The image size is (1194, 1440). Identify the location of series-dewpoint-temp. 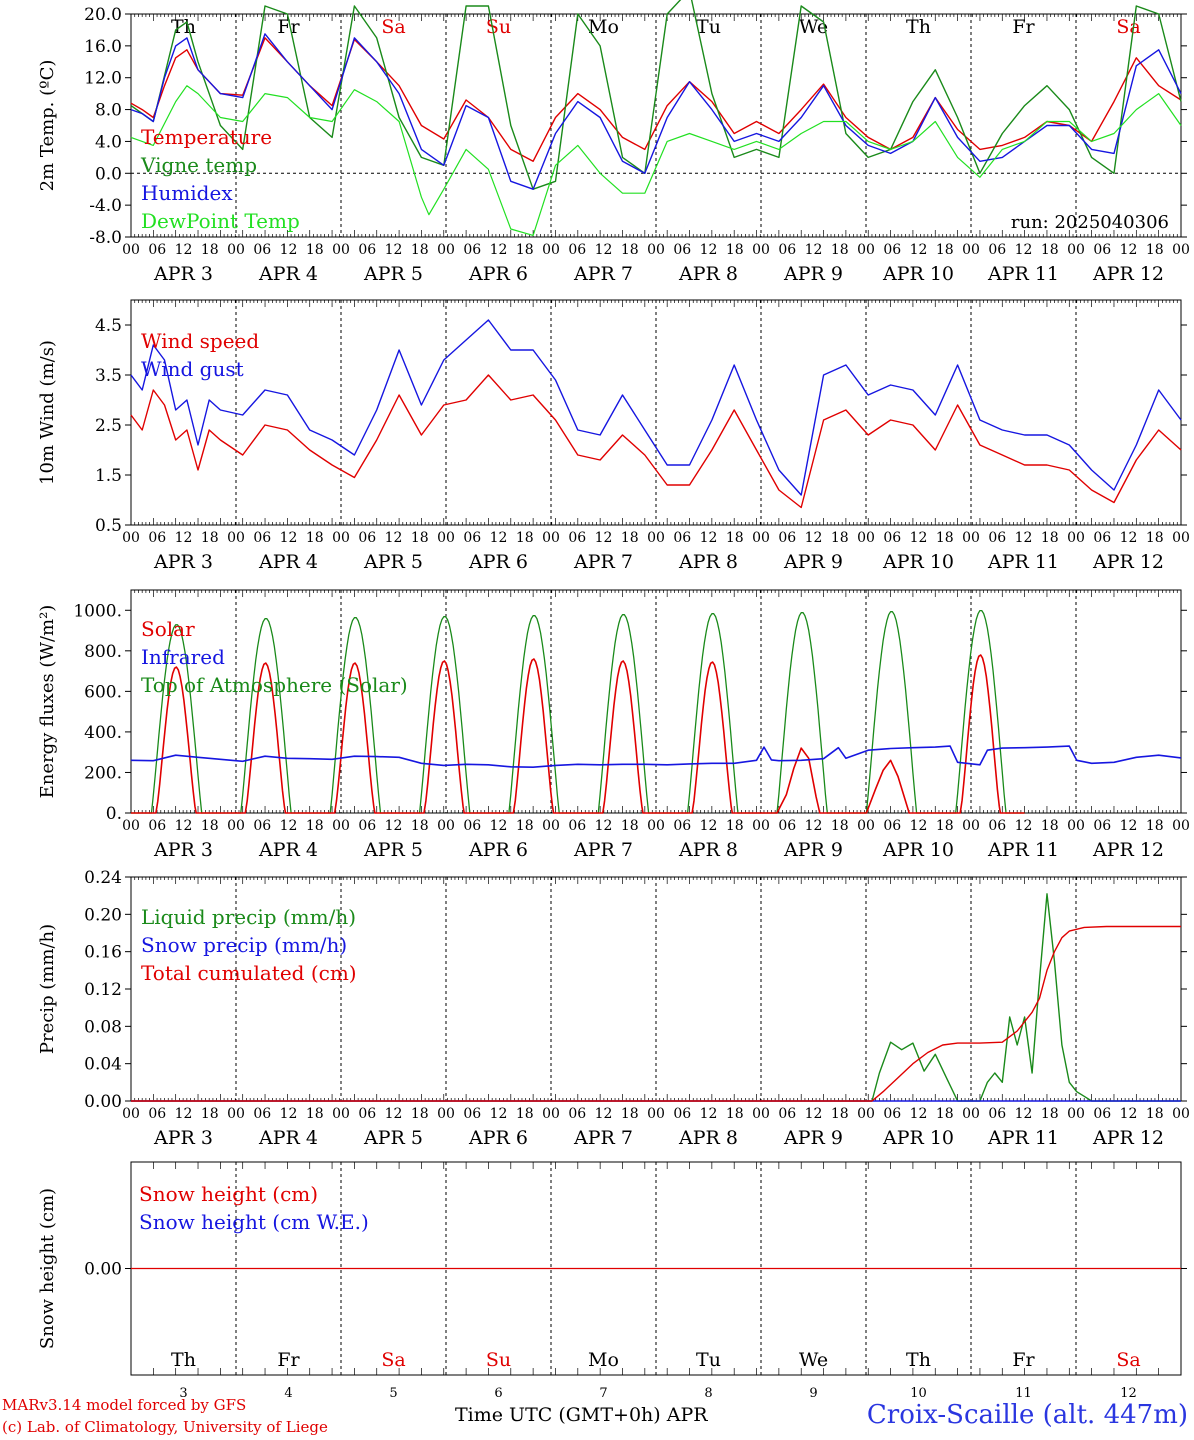
(656, 160).